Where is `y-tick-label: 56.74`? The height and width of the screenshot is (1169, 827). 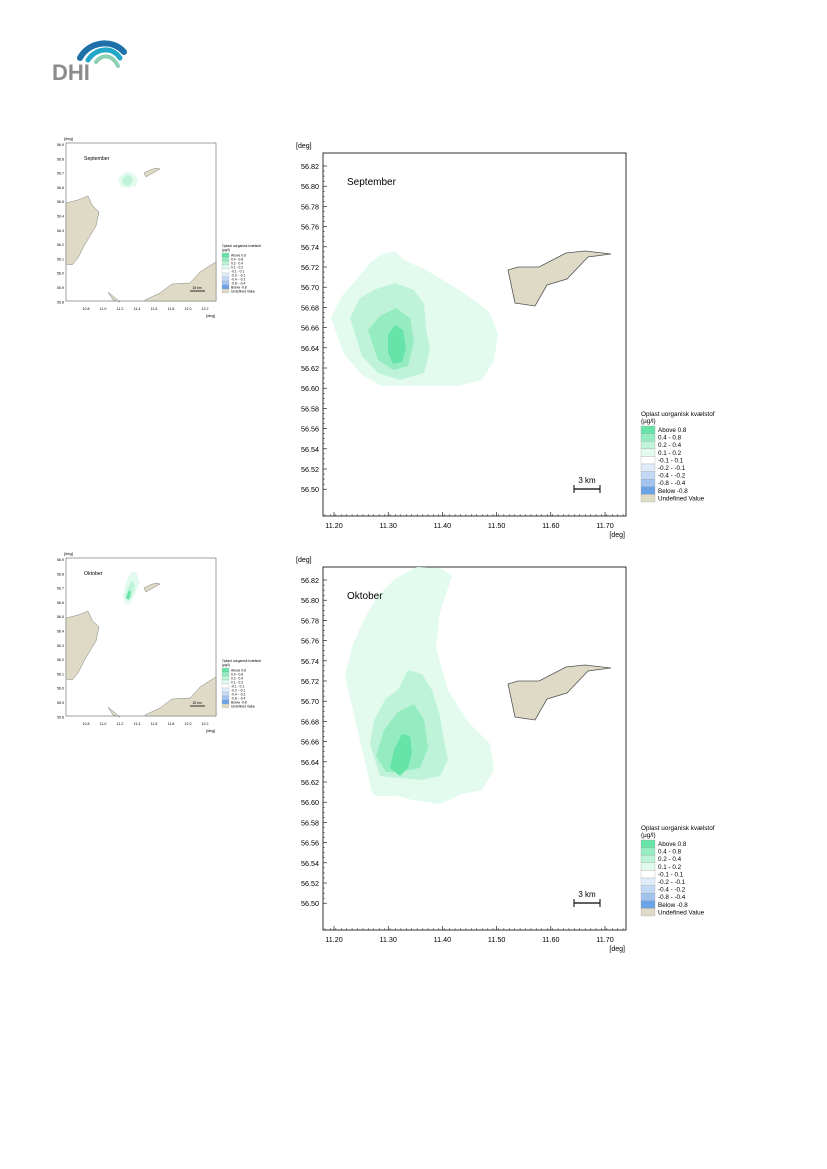 y-tick-label: 56.74 is located at coordinates (310, 661).